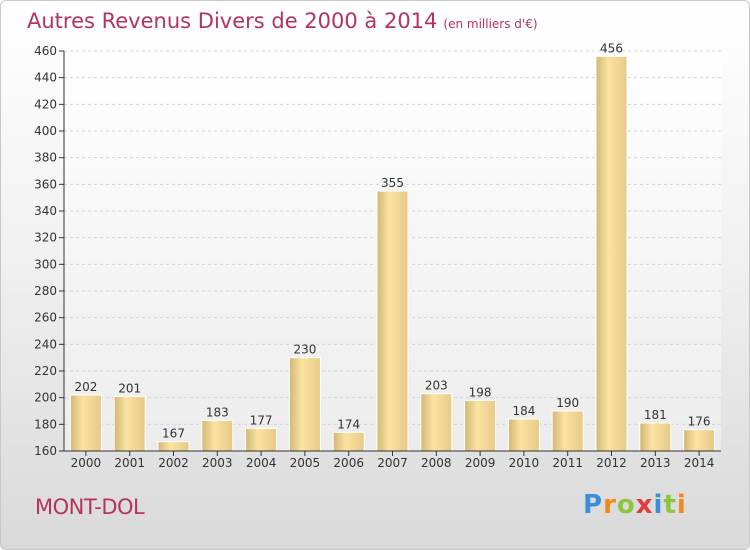 The width and height of the screenshot is (750, 550). I want to click on x-tick-label: 2009, so click(480, 463).